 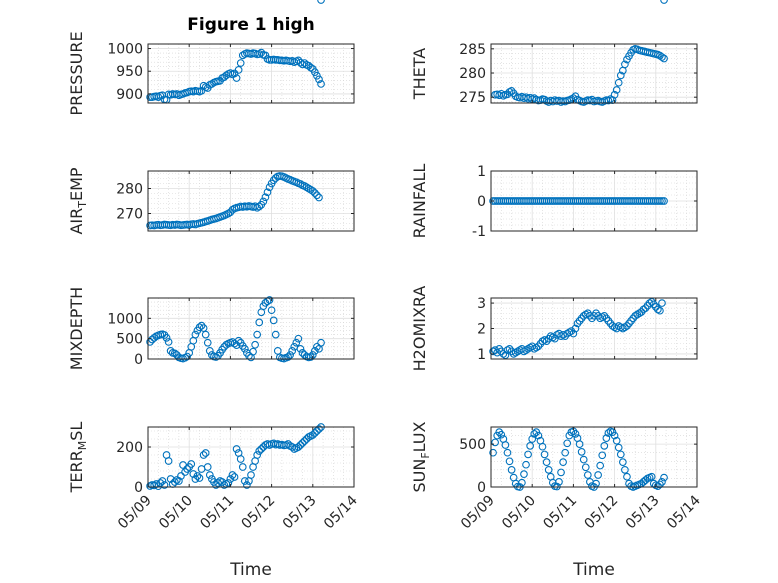 What do you see at coordinates (76, 471) in the screenshot?
I see `y-axis-label-main: TERR` at bounding box center [76, 471].